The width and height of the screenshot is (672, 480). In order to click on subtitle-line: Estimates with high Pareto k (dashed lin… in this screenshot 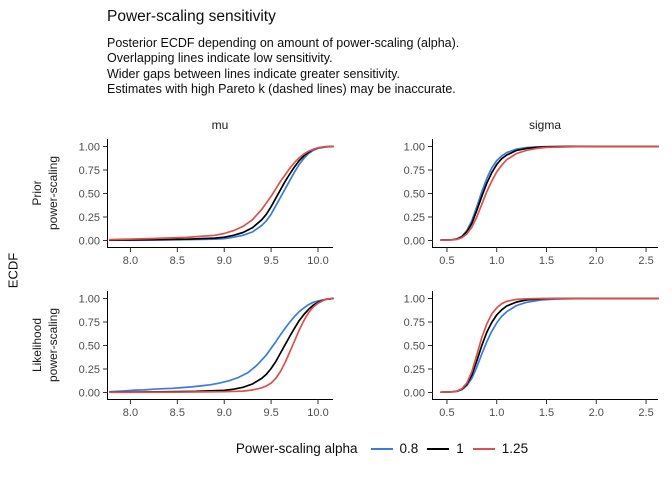, I will do `click(281, 88)`.